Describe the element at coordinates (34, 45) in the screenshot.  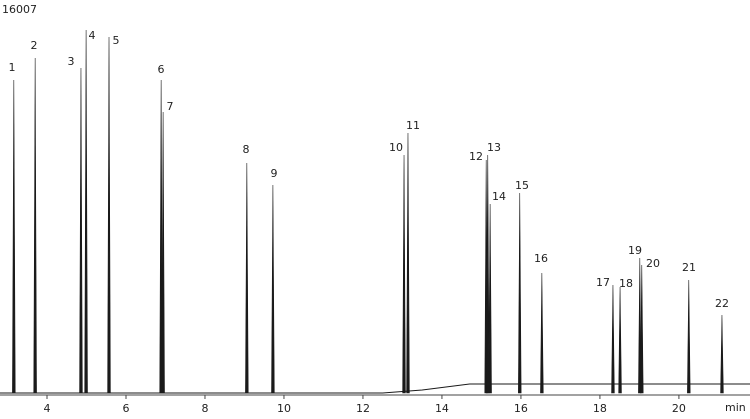
I see `peak-label: 2` at that location.